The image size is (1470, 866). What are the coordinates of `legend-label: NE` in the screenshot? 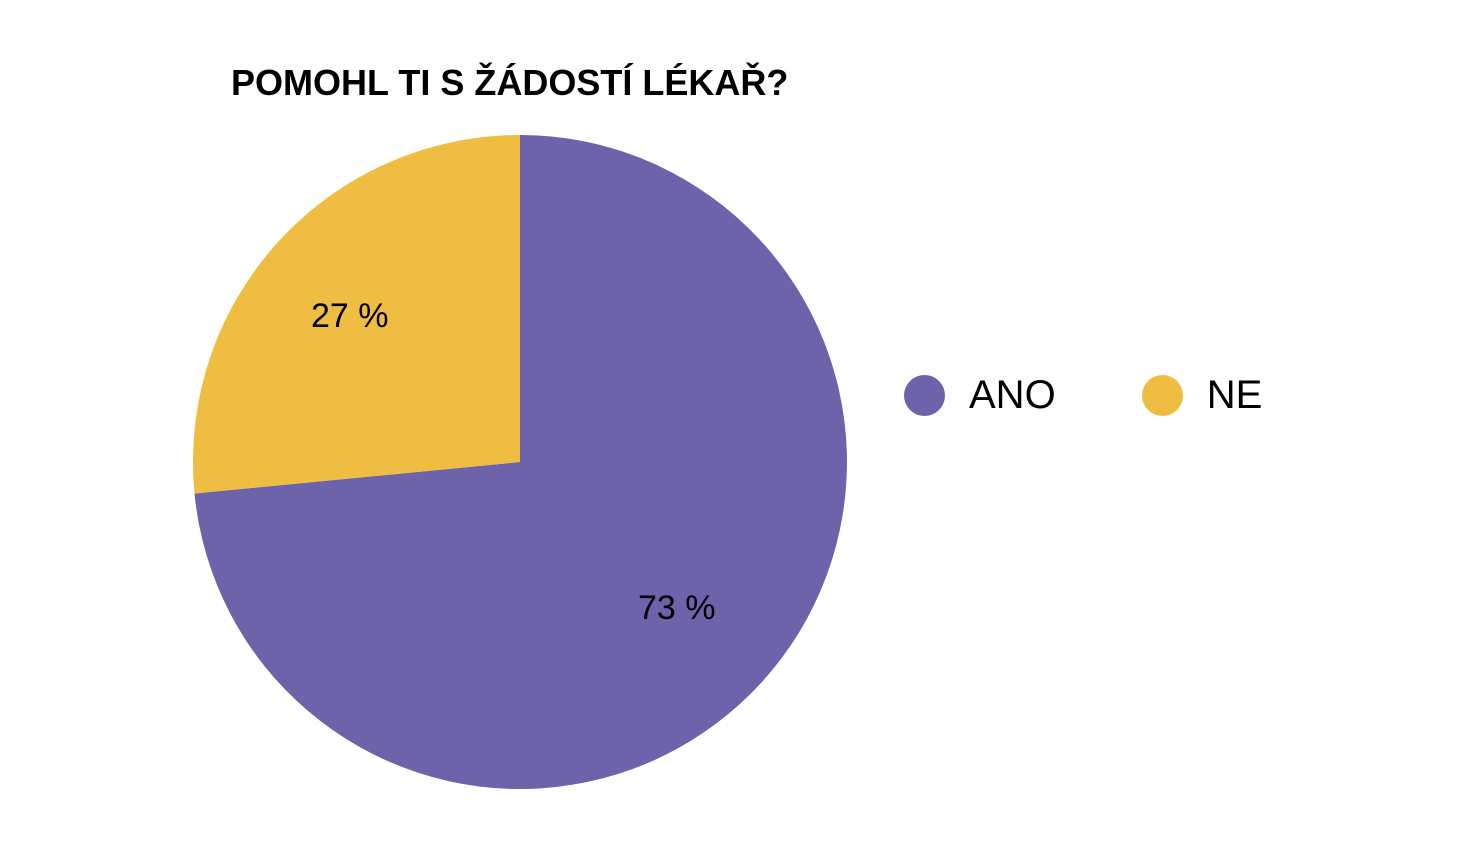 It's located at (1234, 395).